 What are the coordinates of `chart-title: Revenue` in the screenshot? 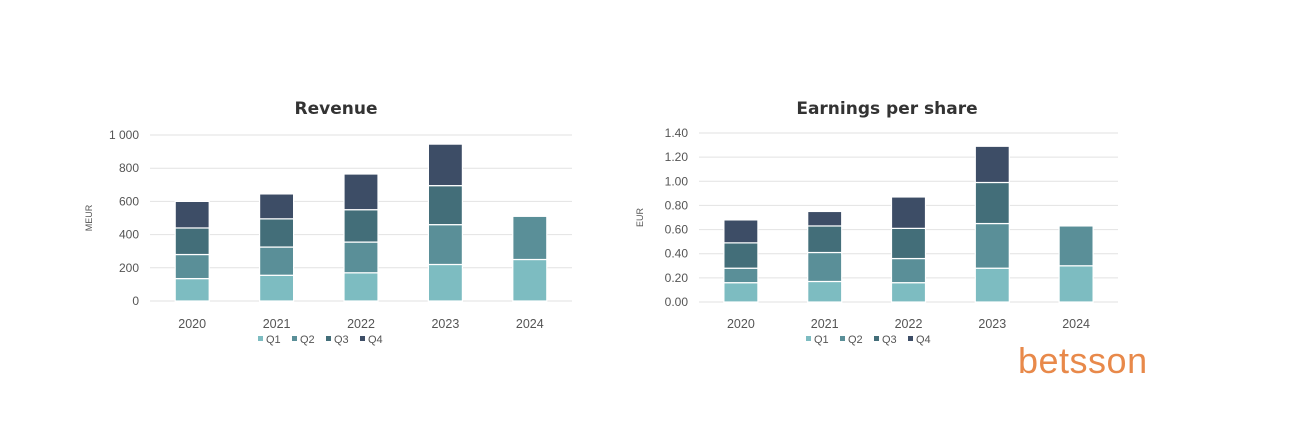 It's located at (336, 109).